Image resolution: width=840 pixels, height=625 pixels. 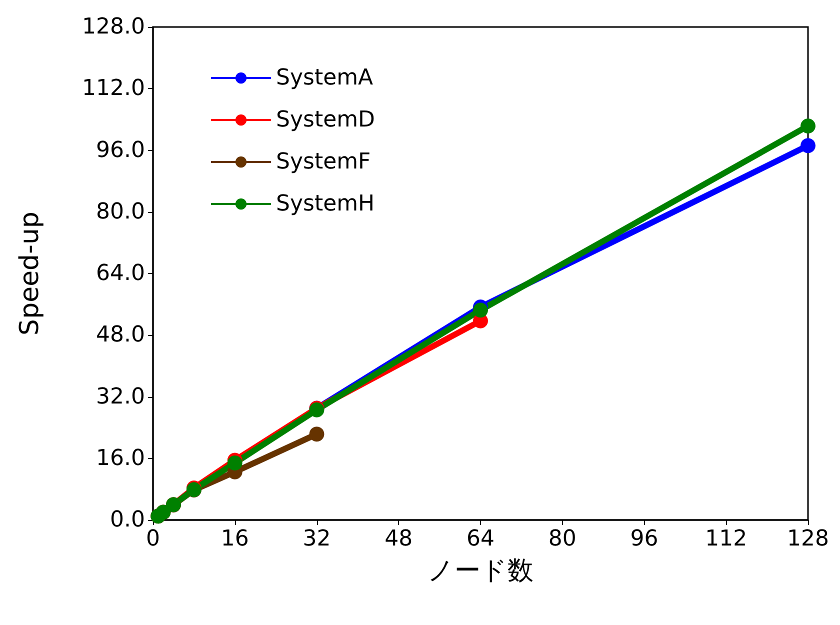 What do you see at coordinates (120, 273) in the screenshot?
I see `y-tick-label: 64.0` at bounding box center [120, 273].